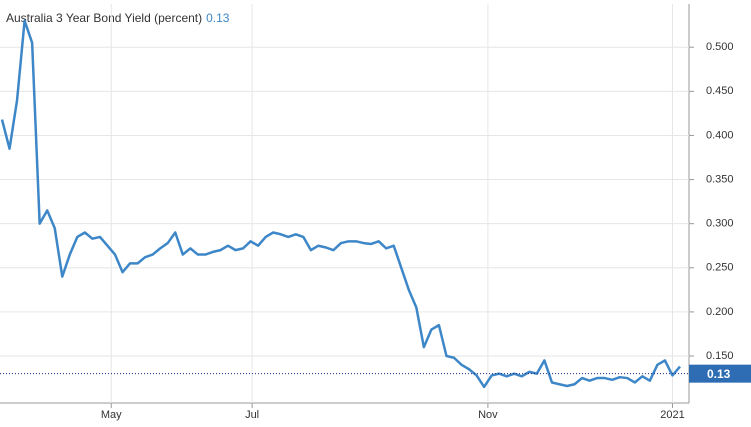  Describe the element at coordinates (488, 415) in the screenshot. I see `x-tick-label: Nov` at that location.